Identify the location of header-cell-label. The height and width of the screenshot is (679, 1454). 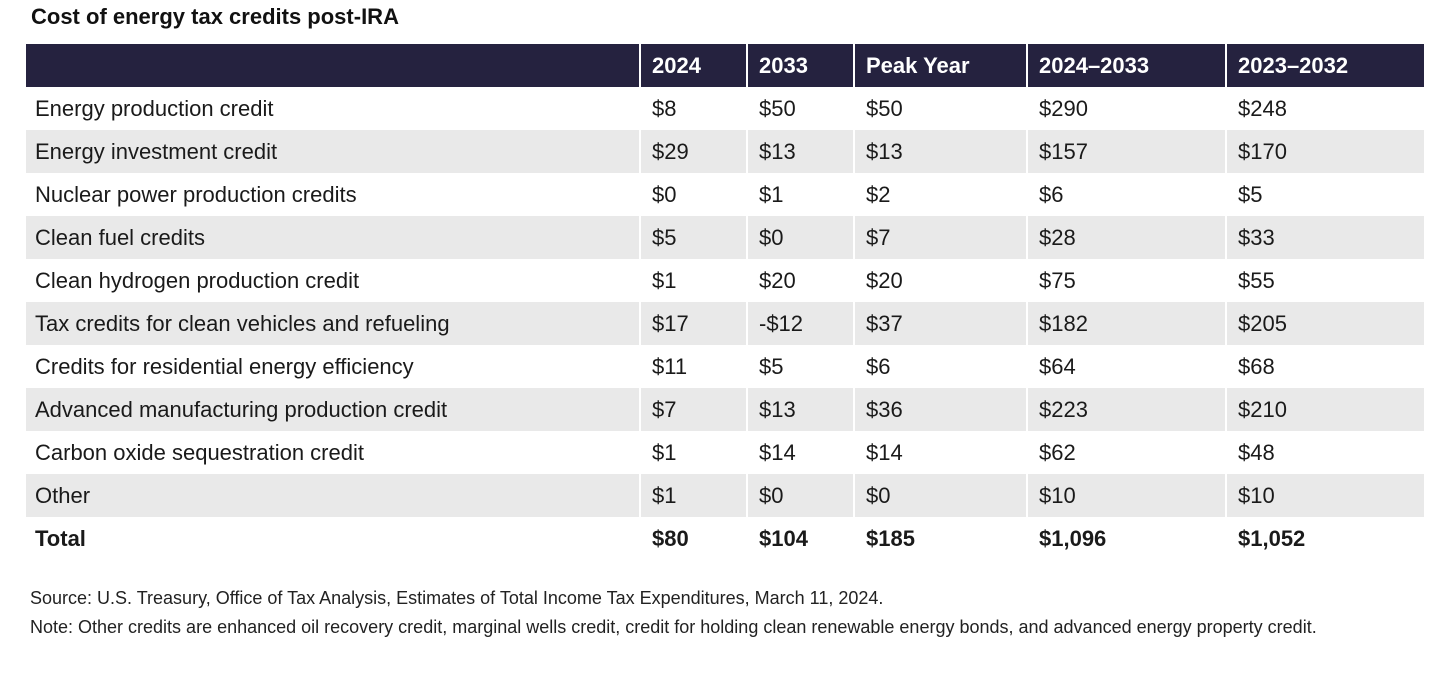
(332, 65).